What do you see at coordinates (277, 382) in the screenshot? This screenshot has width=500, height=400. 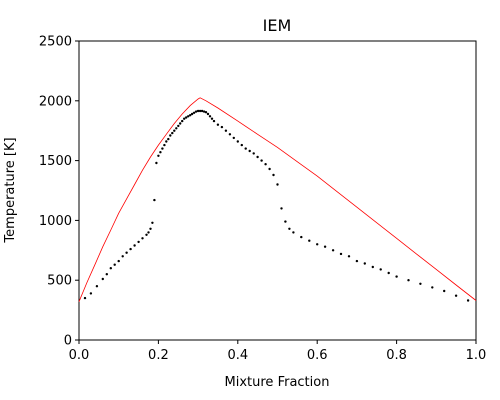 I see `x-axis-label: Mixture Fraction` at bounding box center [277, 382].